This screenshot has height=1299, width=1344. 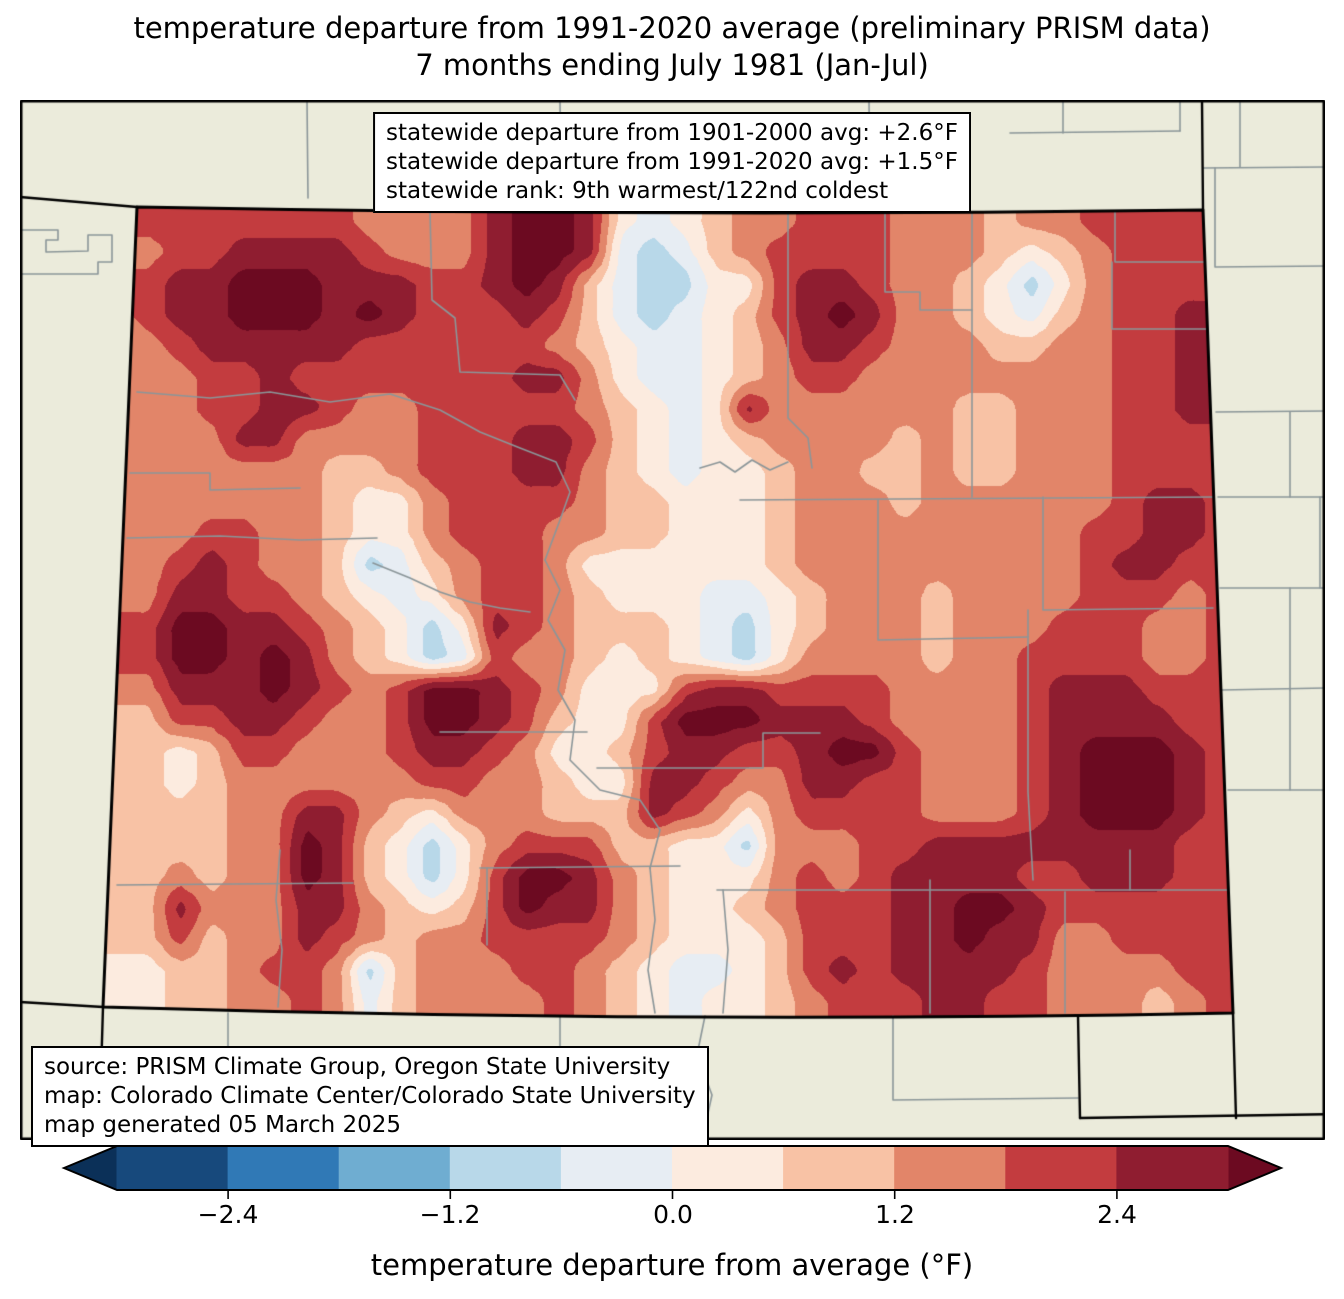 What do you see at coordinates (1254, 1168) in the screenshot?
I see `colorbar-over-arrow` at bounding box center [1254, 1168].